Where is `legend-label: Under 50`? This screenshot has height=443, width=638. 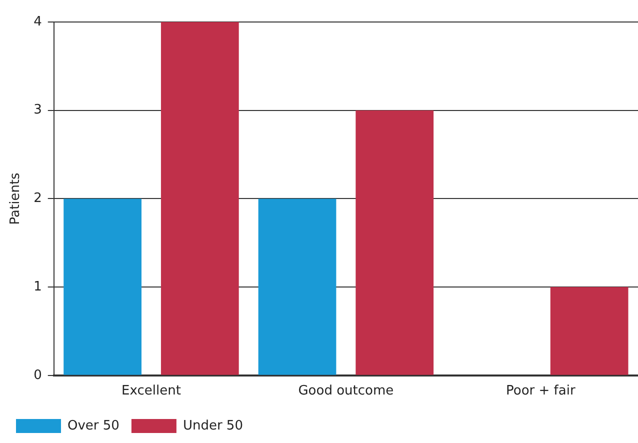
legend-label: Under 50 is located at coordinates (212, 426).